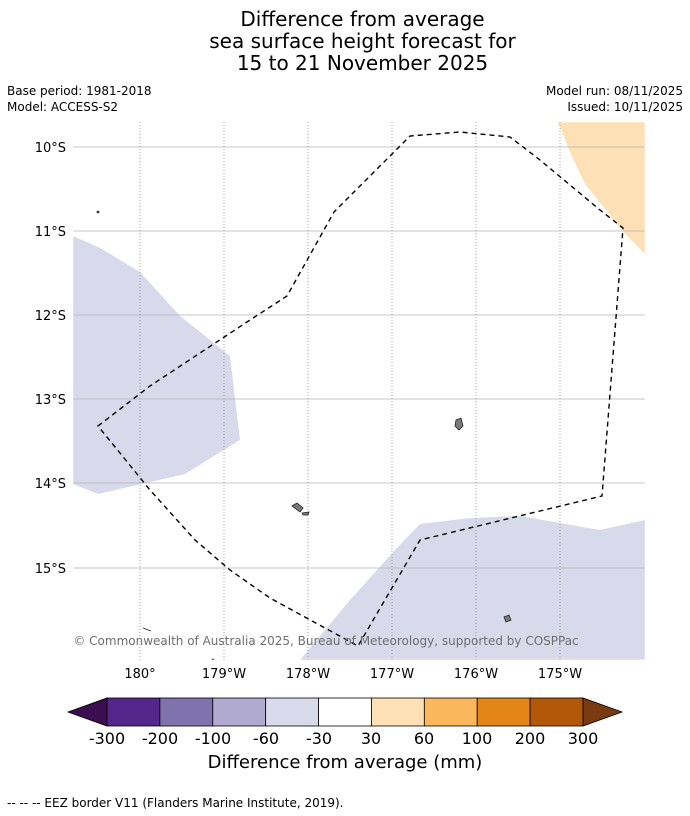 The image size is (690, 816). I want to click on island-southeast, so click(507, 618).